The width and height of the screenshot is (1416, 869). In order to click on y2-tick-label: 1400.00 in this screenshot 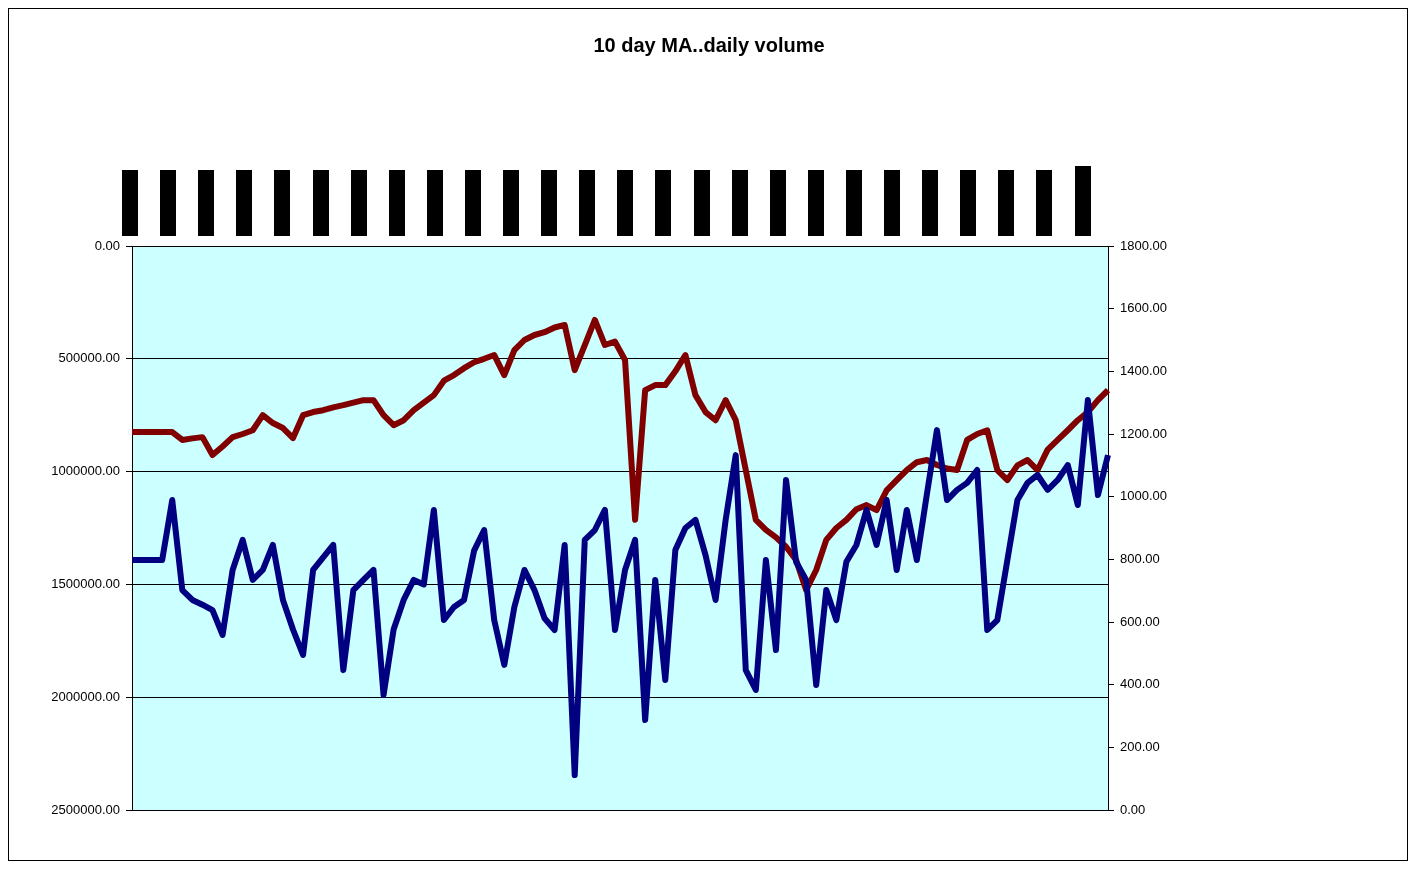, I will do `click(1143, 370)`.